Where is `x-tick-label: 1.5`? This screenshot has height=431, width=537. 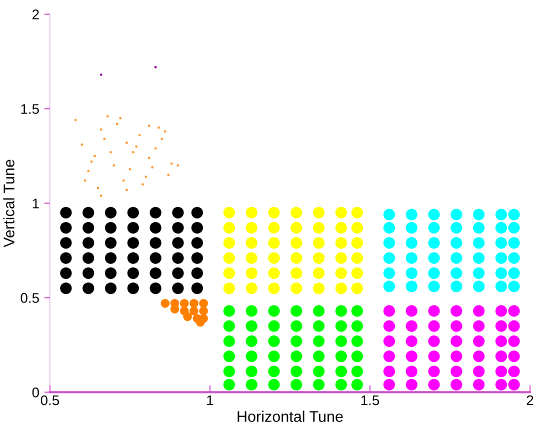
x-tick-label: 1.5 is located at coordinates (370, 401).